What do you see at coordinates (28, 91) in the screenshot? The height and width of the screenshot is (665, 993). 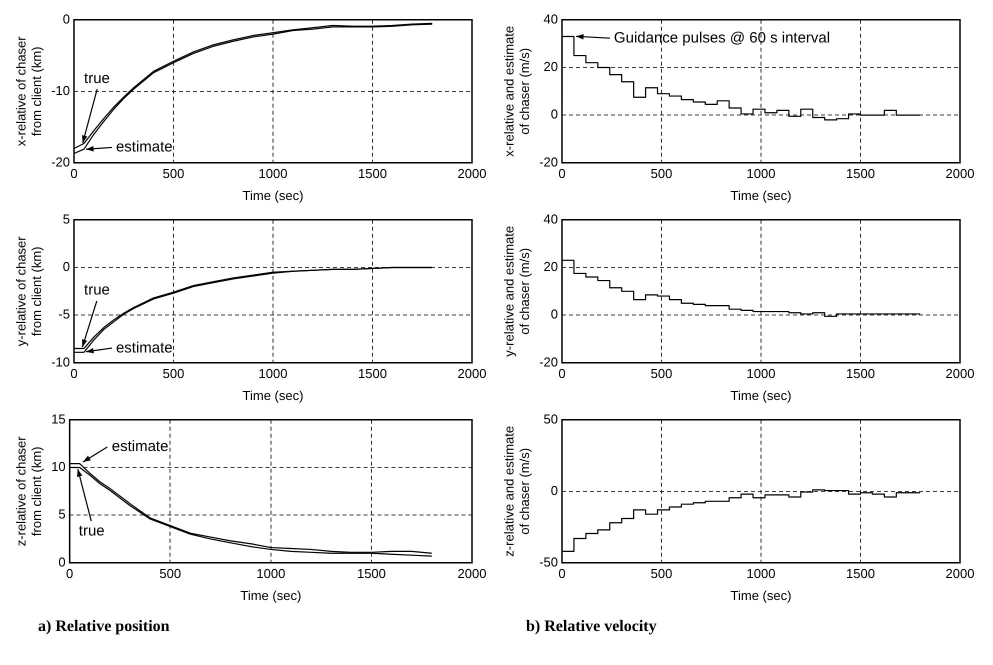 I see `y-axis-title: x-relative of chaser from client (km)` at bounding box center [28, 91].